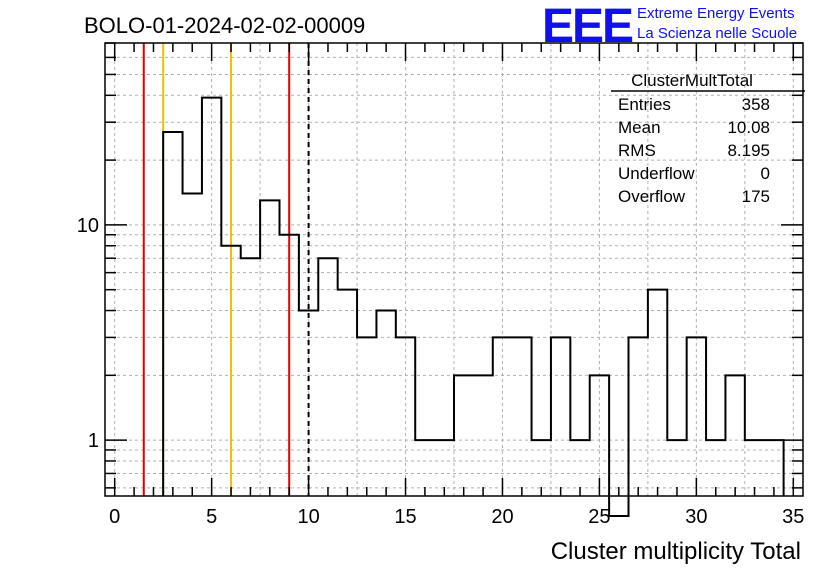 The width and height of the screenshot is (836, 572). I want to click on stats-label: Entries, so click(644, 104).